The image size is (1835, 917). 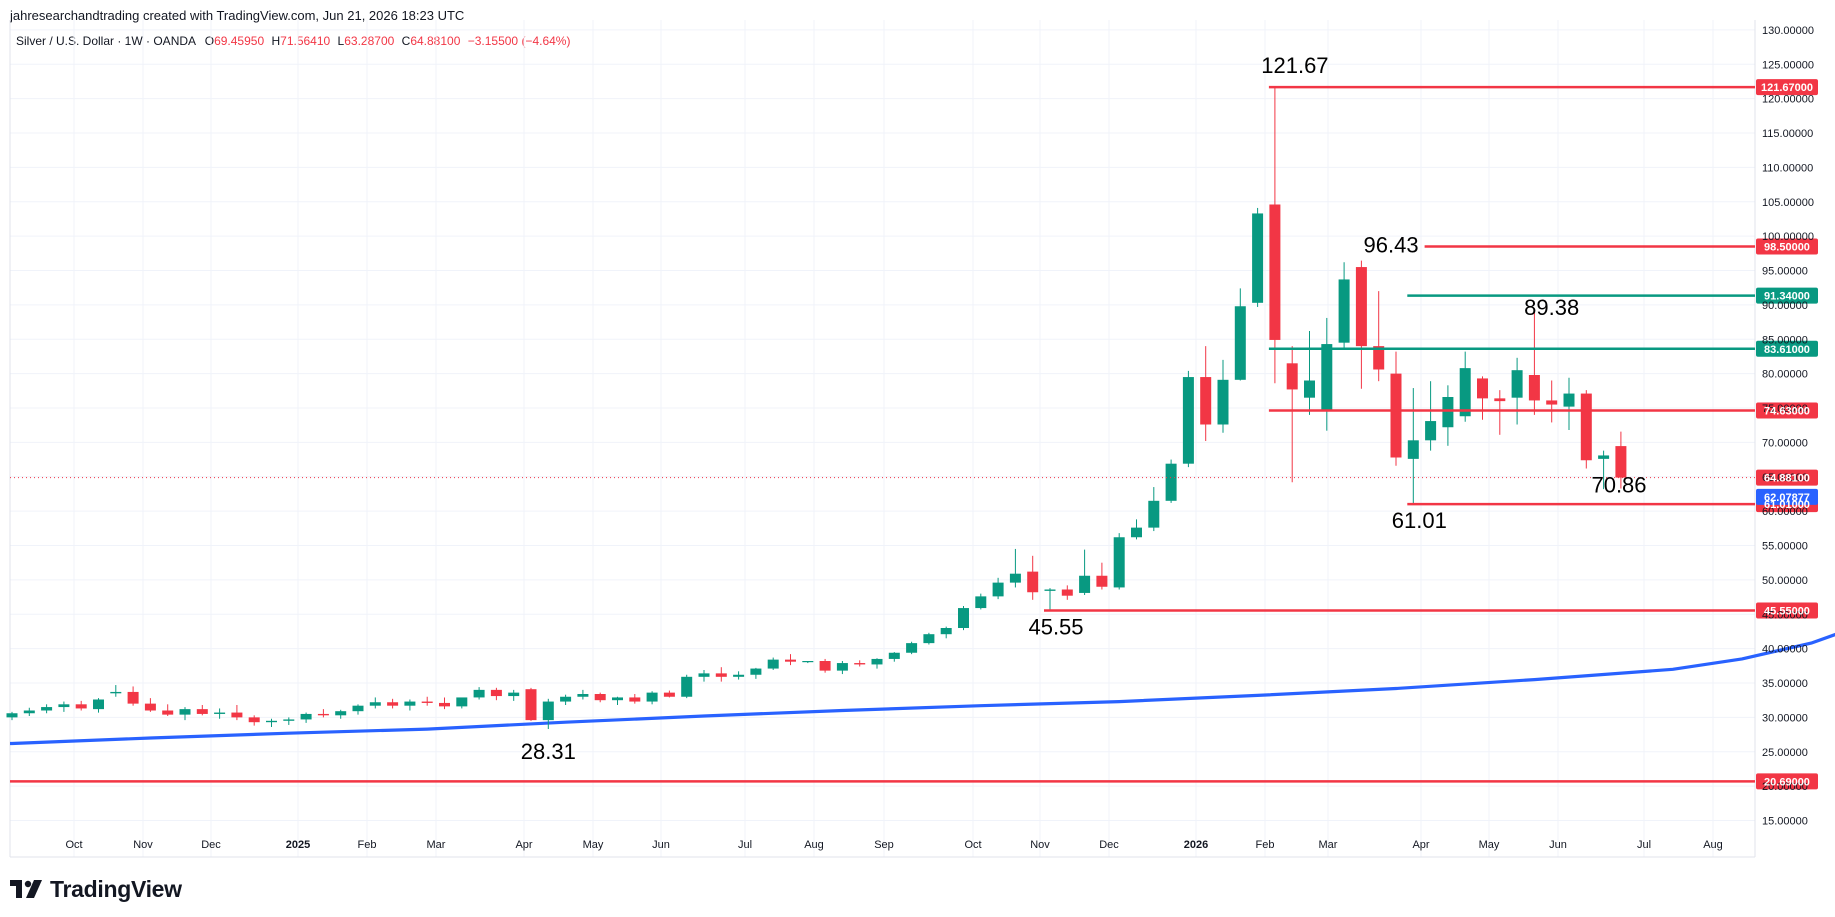 I want to click on level-annotation: 96.43, so click(x=1391, y=244).